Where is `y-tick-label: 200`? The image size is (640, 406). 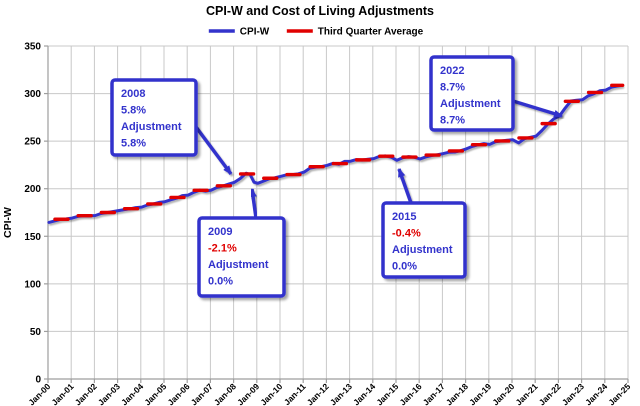
y-tick-label: 200 is located at coordinates (32, 189).